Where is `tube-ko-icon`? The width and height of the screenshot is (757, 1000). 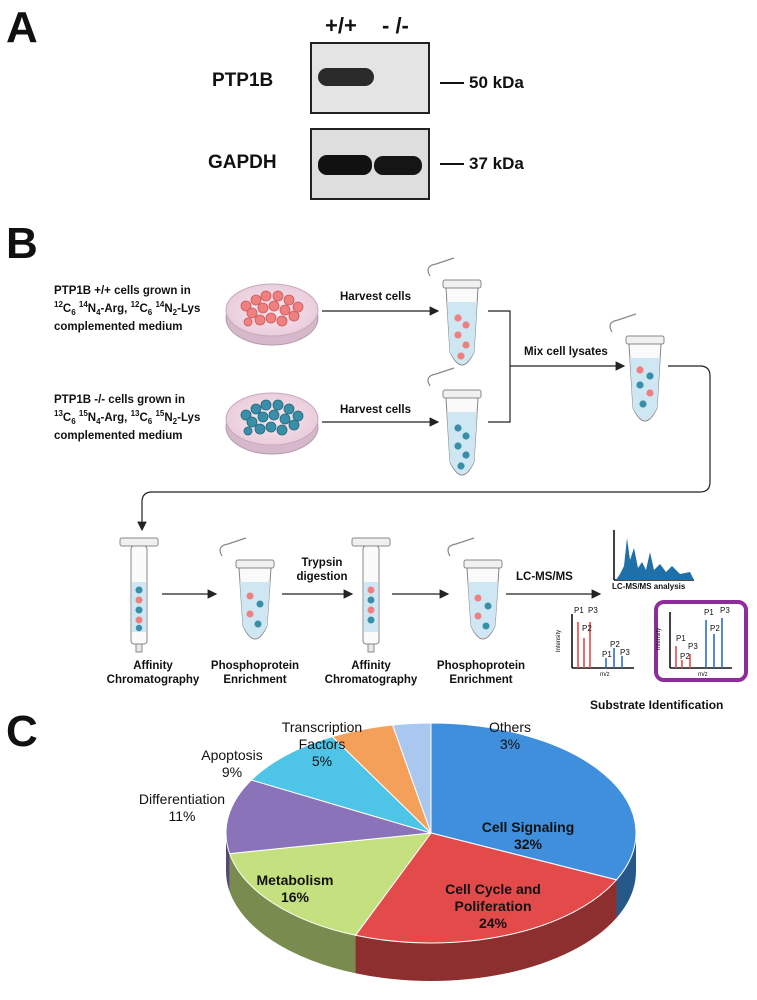 tube-ko-icon is located at coordinates (454, 421).